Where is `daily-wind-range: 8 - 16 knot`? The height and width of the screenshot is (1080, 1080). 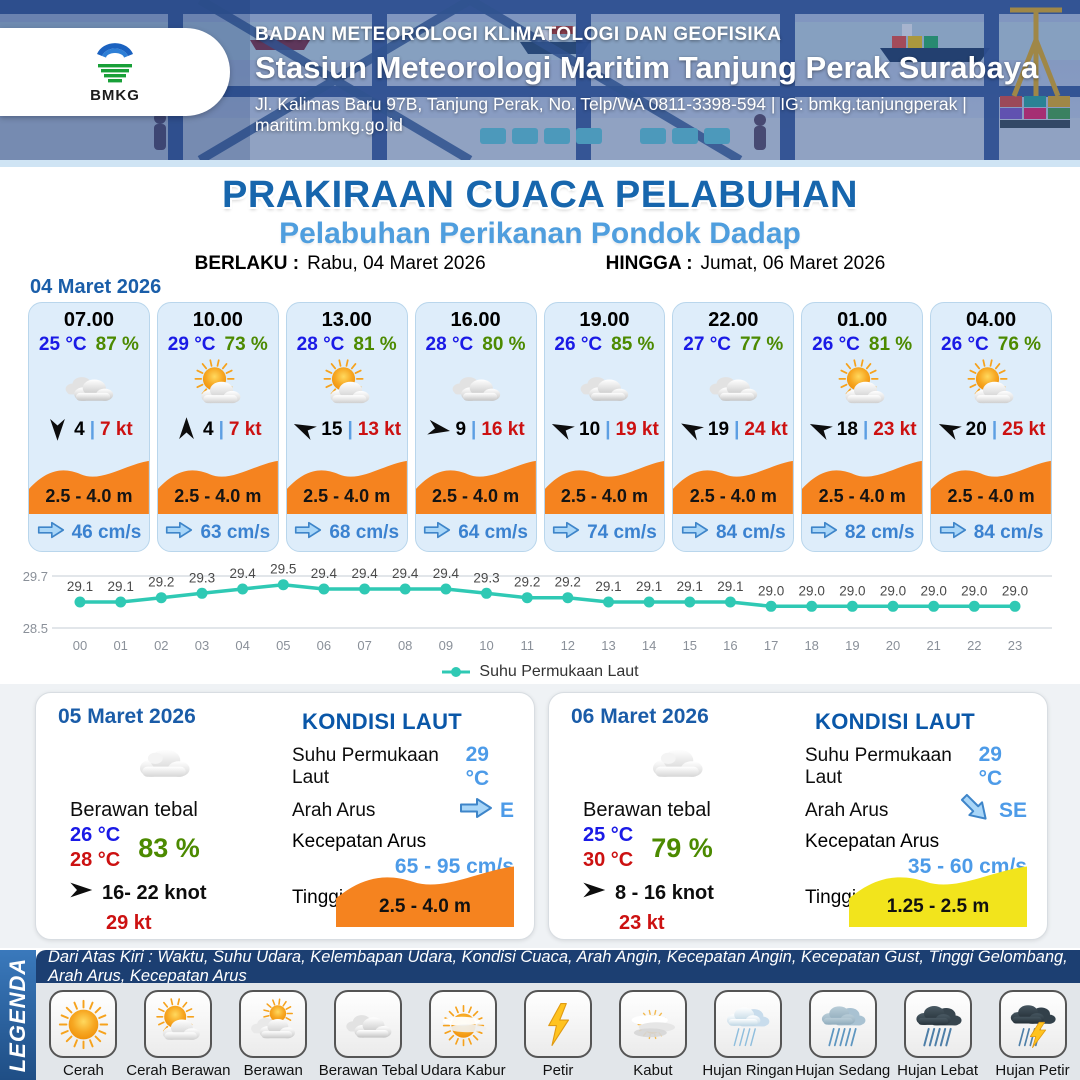
daily-wind-range: 8 - 16 knot is located at coordinates (664, 892).